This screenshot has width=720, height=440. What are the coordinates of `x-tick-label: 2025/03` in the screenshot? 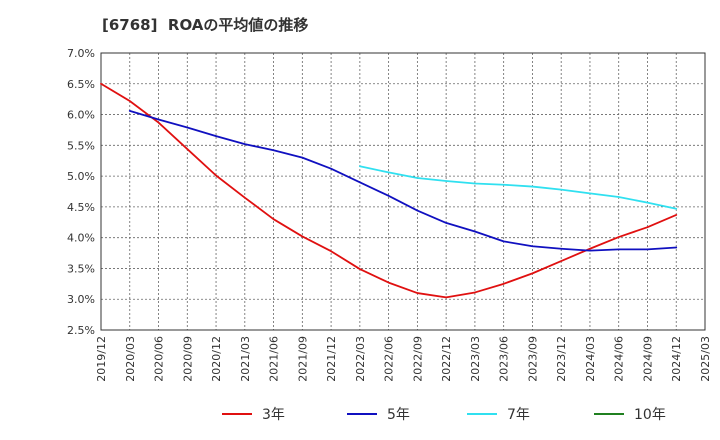 It's located at (705, 359).